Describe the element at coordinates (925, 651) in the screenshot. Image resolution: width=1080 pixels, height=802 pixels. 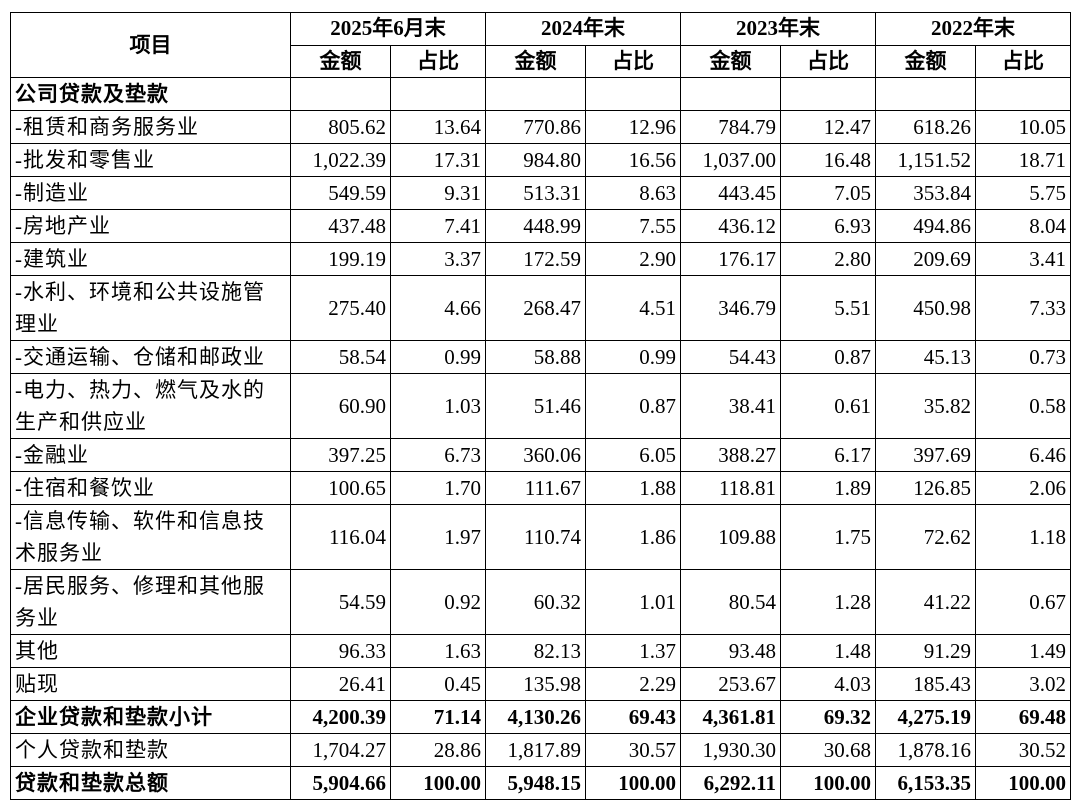
I see `value-cell: 91.29` at that location.